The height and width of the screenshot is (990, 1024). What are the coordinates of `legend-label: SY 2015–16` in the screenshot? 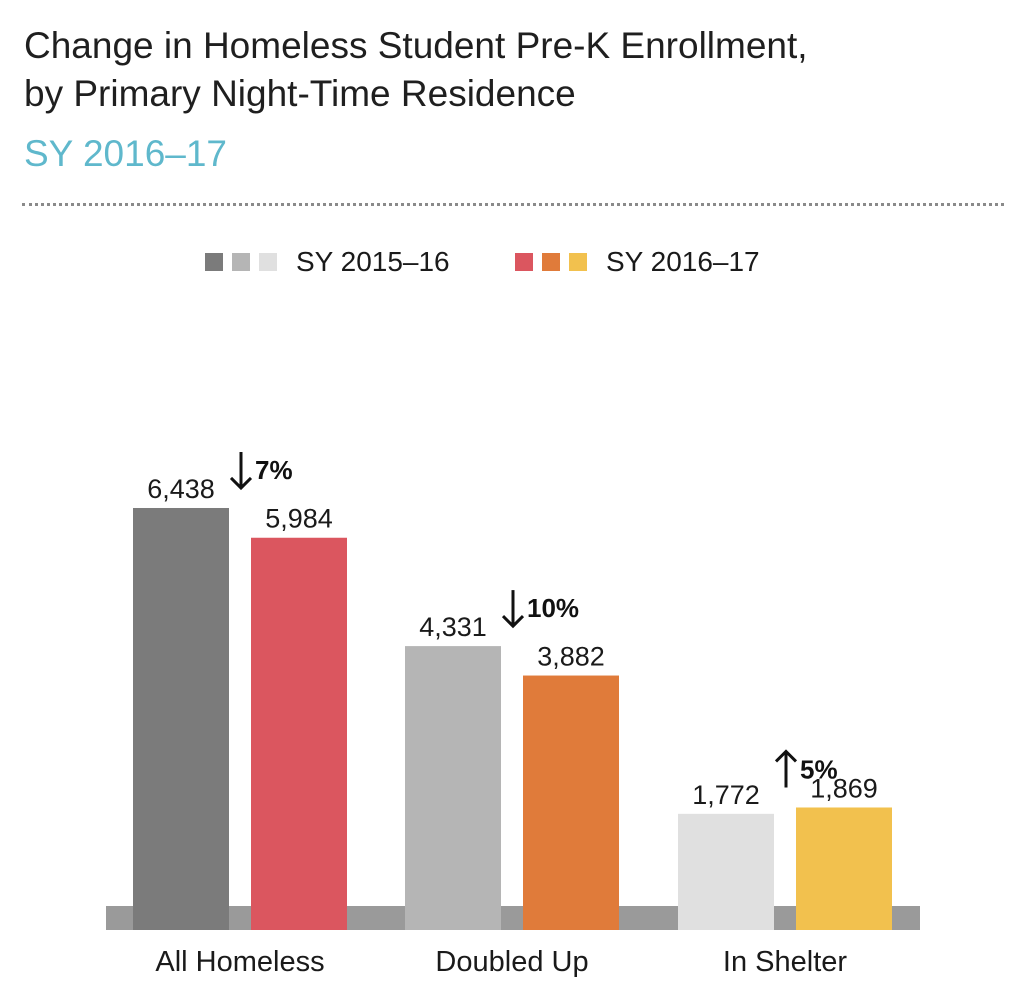 It's located at (373, 261).